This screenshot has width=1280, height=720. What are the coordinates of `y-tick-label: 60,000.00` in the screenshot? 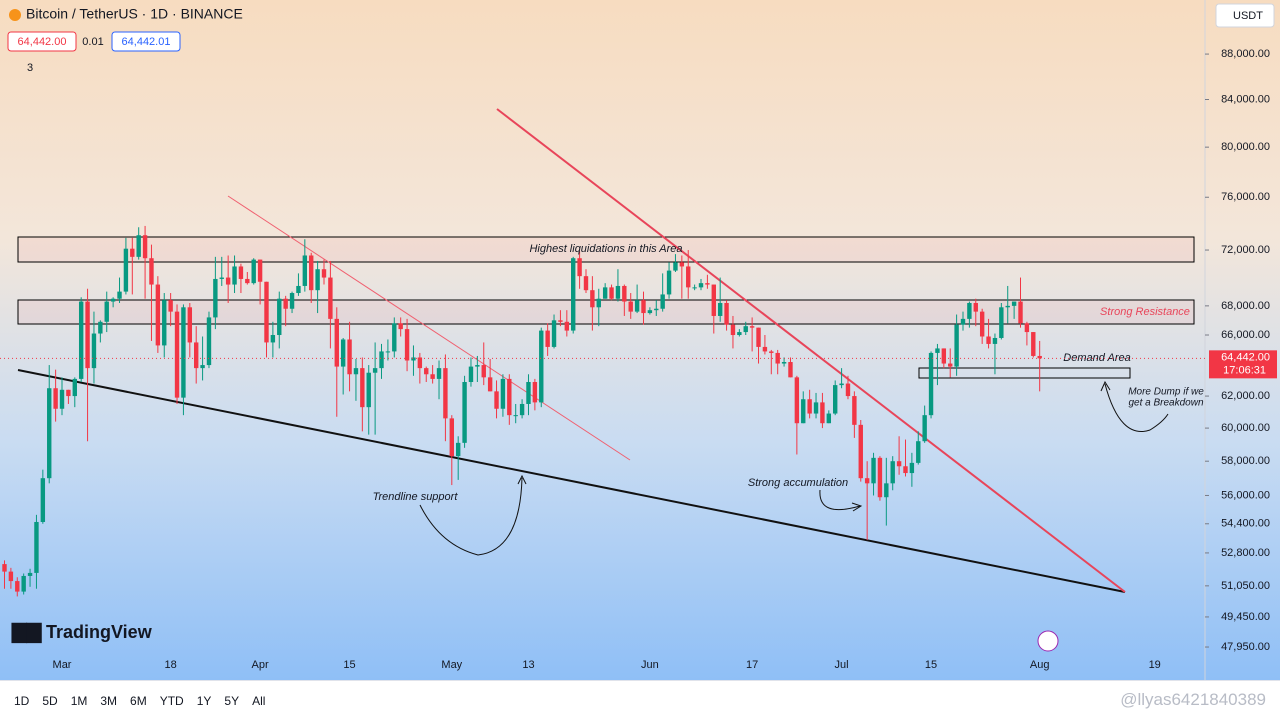 It's located at (1245, 428).